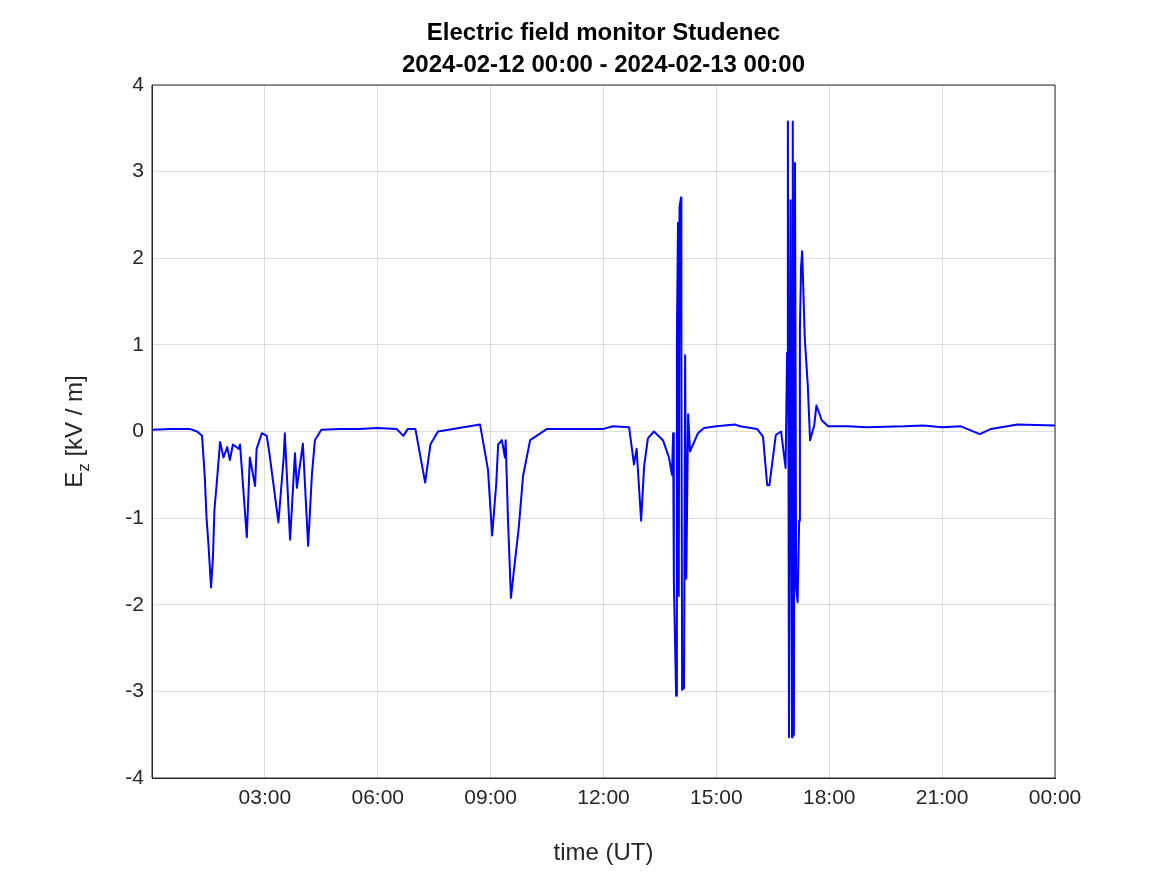  I want to click on x-tick-label: 03:00, so click(265, 797).